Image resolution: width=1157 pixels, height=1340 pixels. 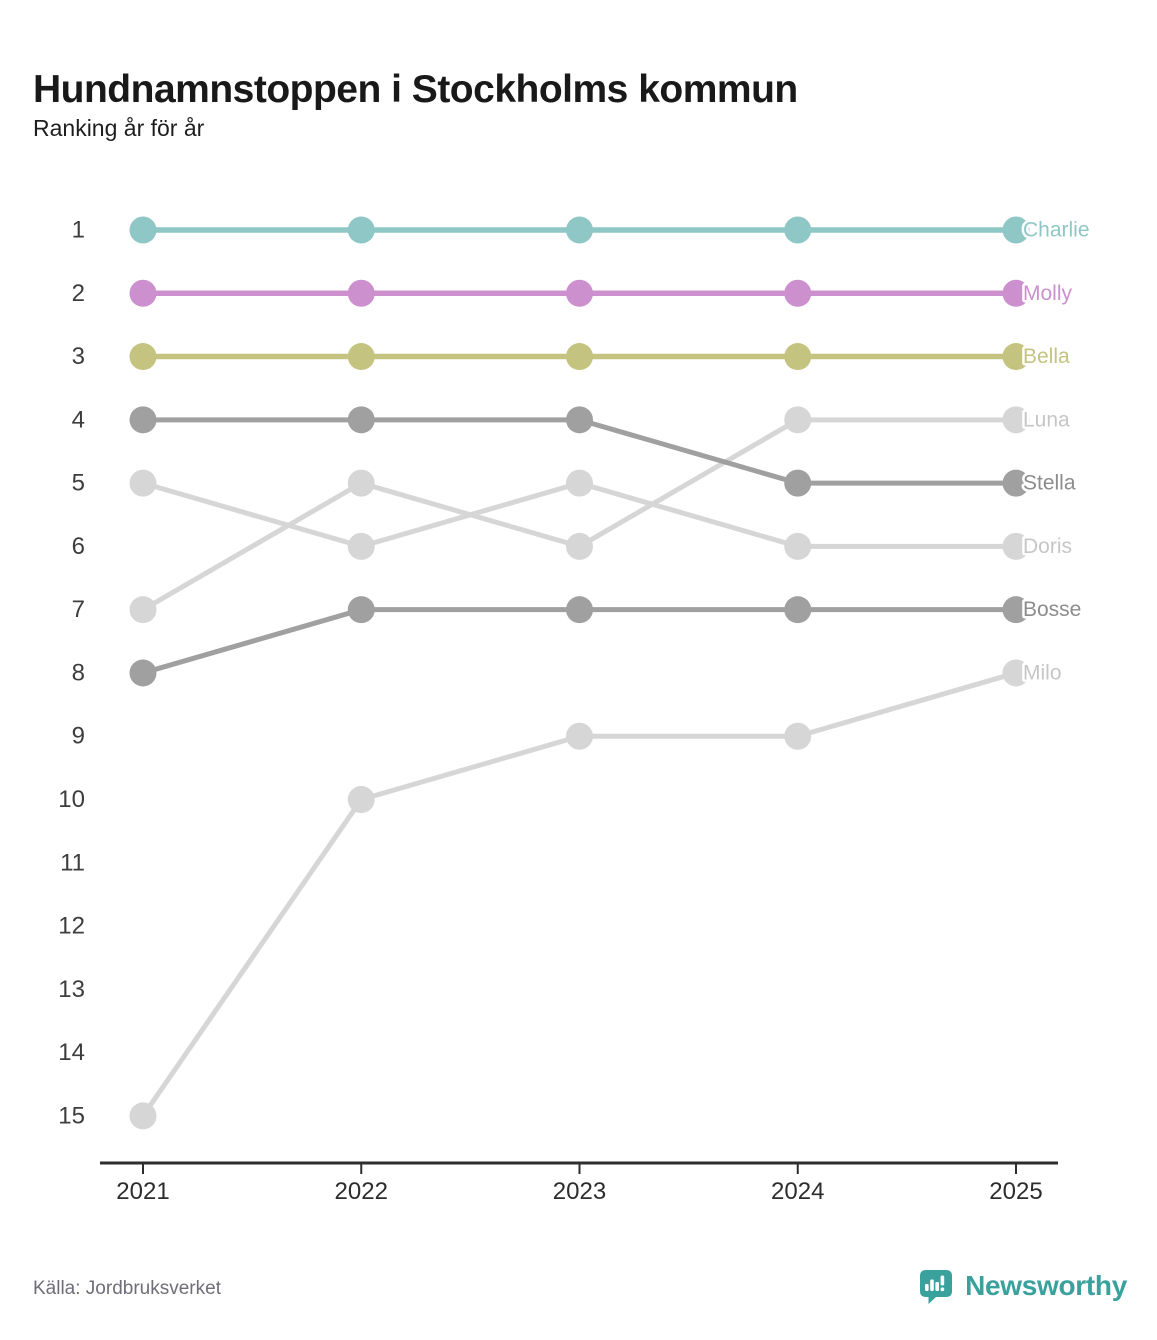 I want to click on series-label-bosse: Bosse, so click(x=1052, y=609).